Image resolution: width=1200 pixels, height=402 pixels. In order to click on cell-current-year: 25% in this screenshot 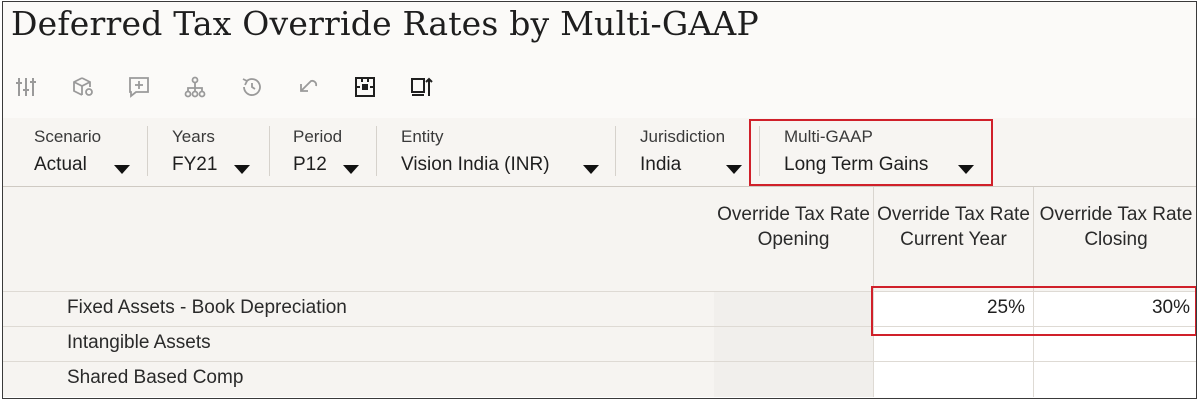, I will do `click(954, 309)`.